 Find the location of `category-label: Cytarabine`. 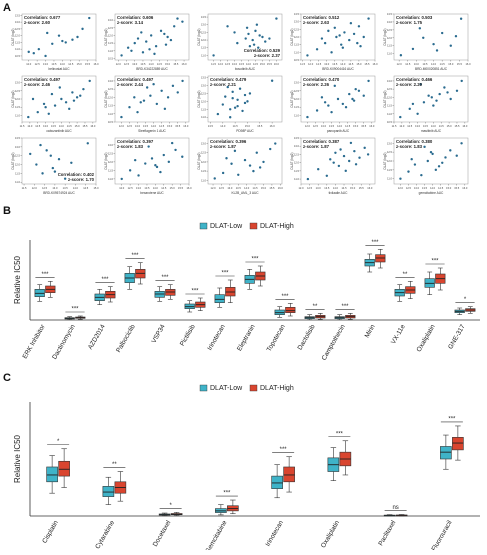

category-label: Cytarabine is located at coordinates (105, 534).